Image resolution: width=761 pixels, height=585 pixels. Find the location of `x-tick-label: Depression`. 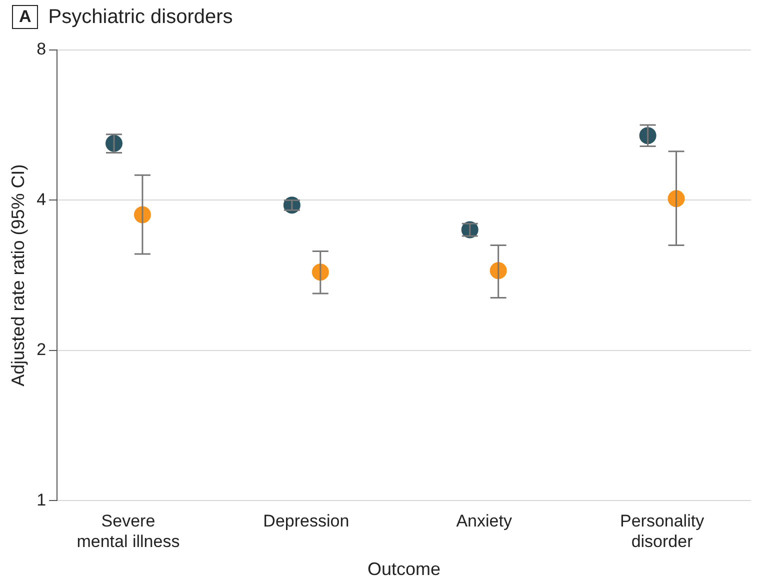

x-tick-label: Depression is located at coordinates (306, 520).